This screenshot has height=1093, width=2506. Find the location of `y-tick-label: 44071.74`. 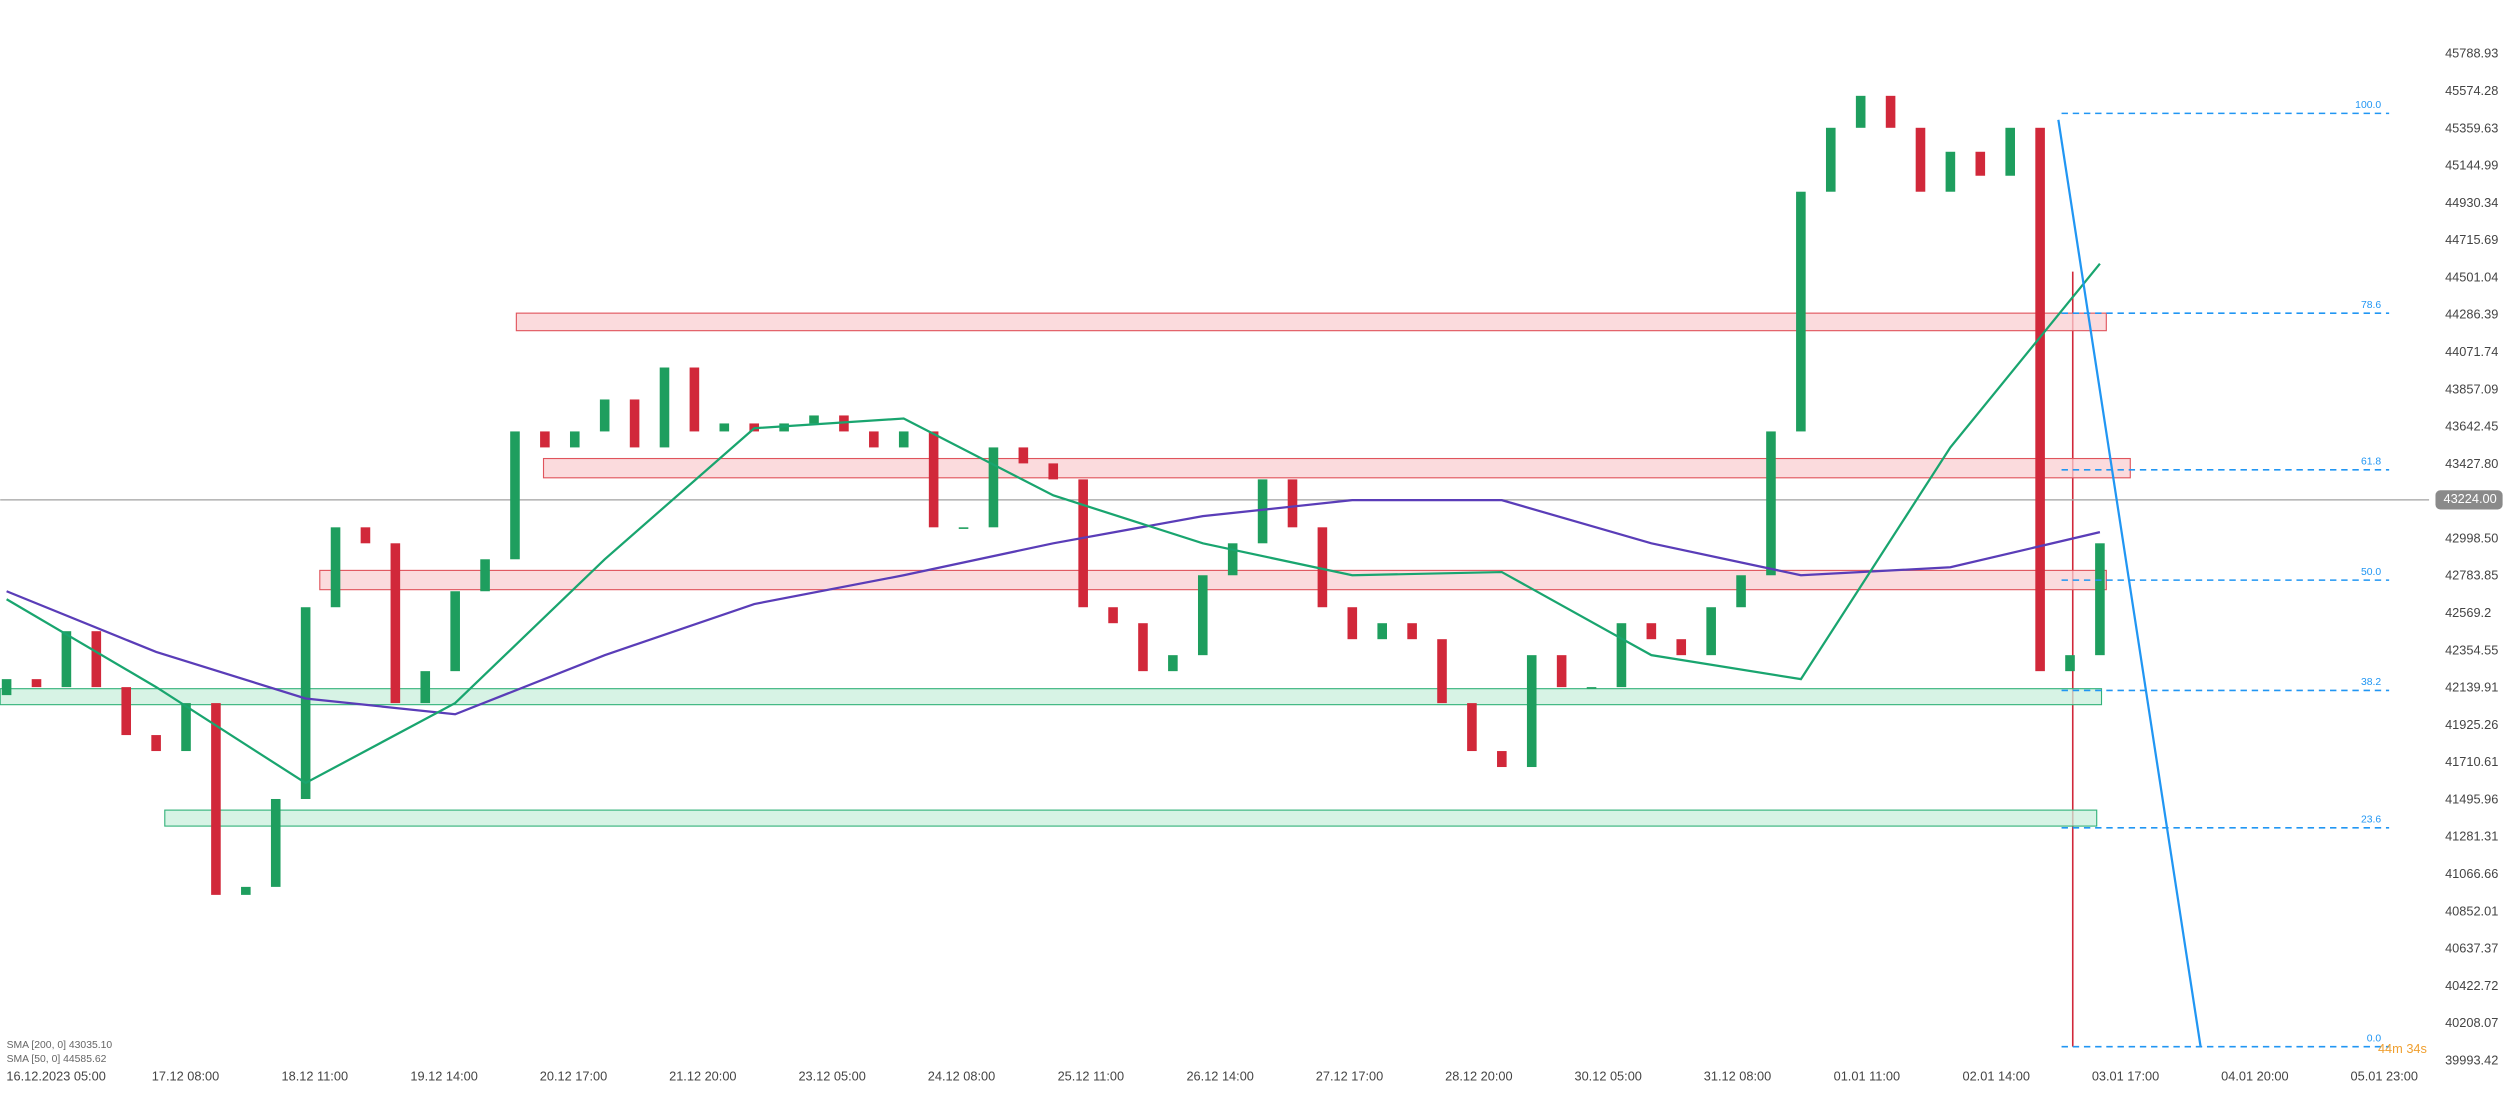

y-tick-label: 44071.74 is located at coordinates (2471, 351).